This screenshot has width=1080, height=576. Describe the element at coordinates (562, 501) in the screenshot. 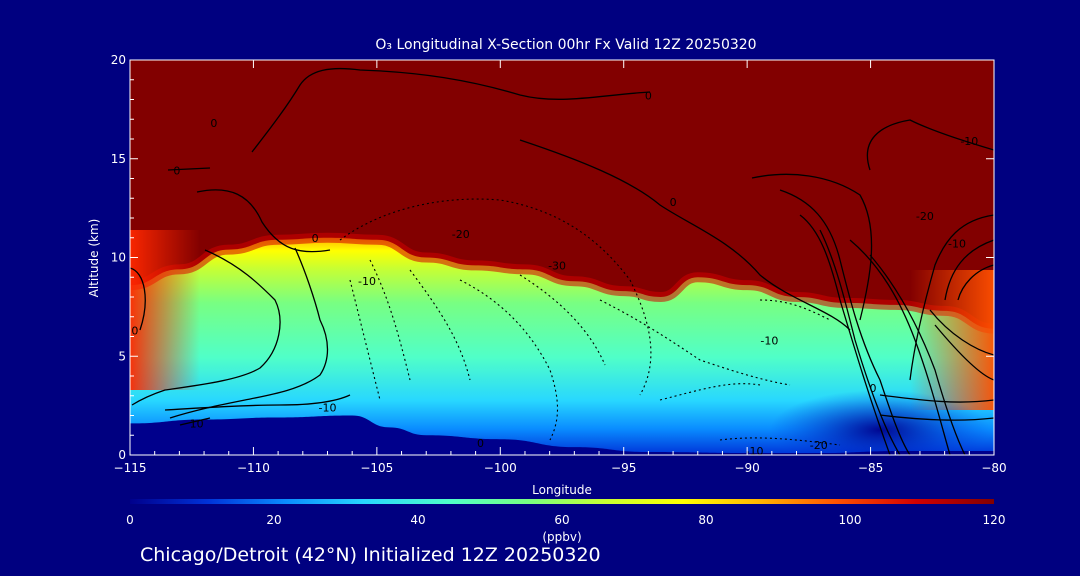

I see `colorbar-strip` at that location.